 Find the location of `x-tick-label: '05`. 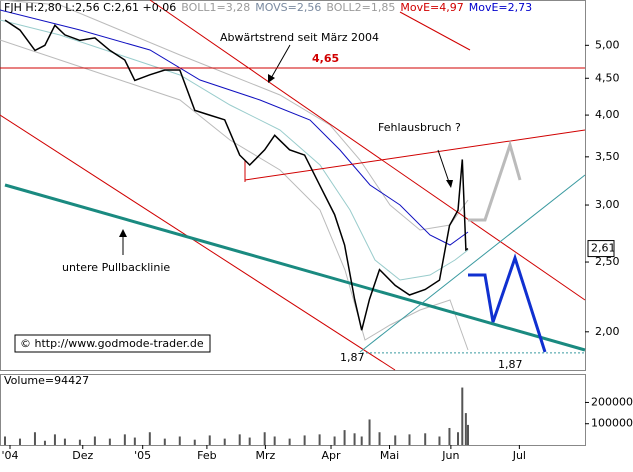

x-tick-label: '05 is located at coordinates (142, 455).